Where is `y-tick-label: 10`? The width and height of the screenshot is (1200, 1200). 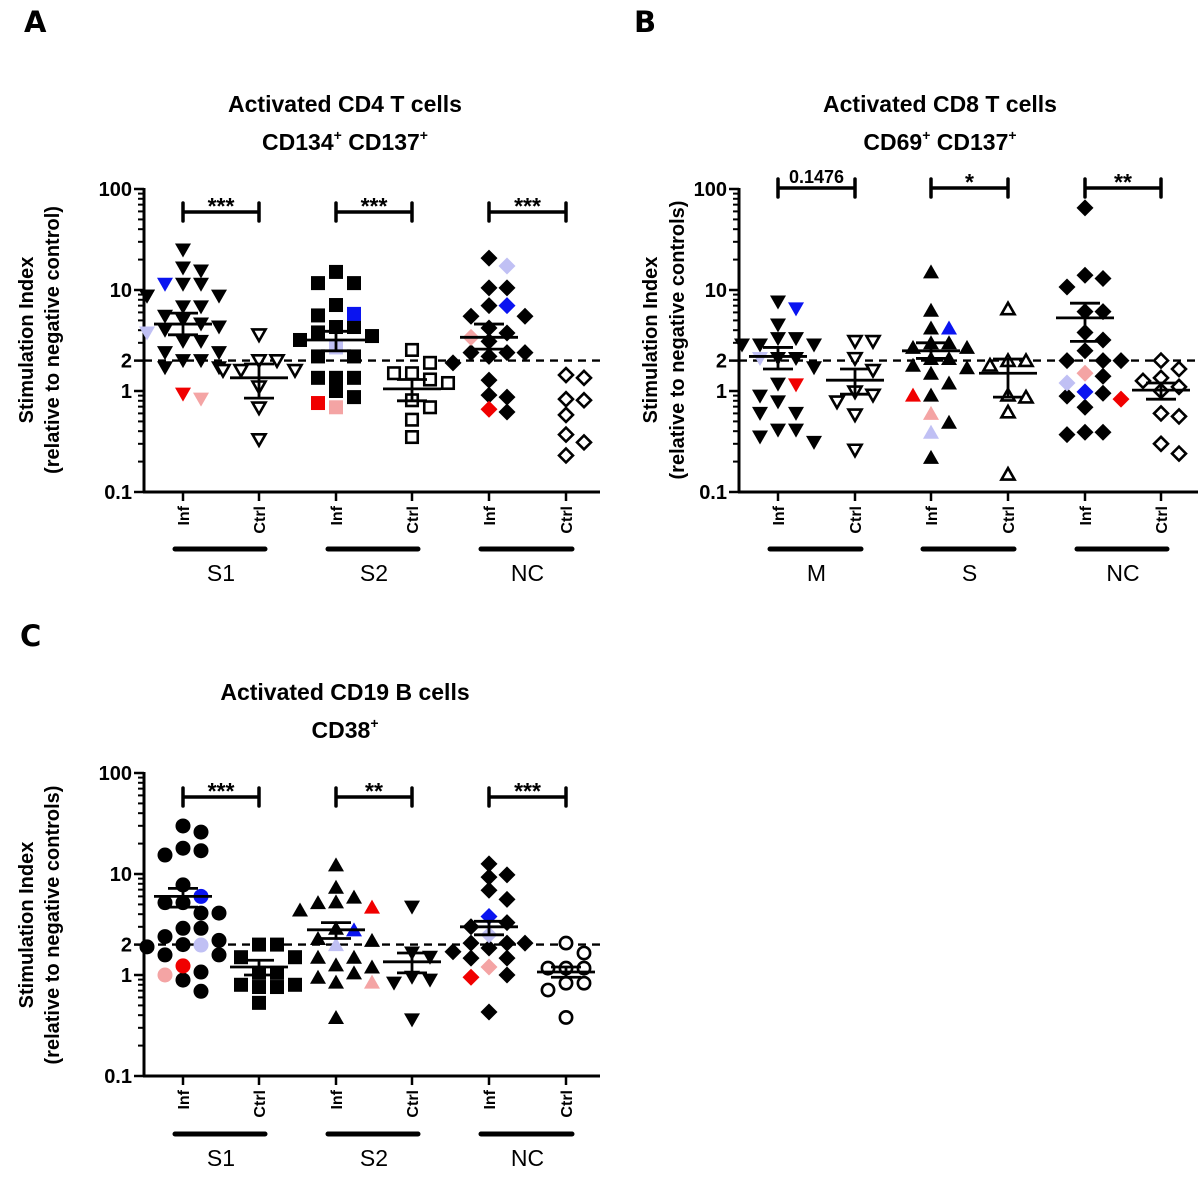 y-tick-label: 10 is located at coordinates (716, 291).